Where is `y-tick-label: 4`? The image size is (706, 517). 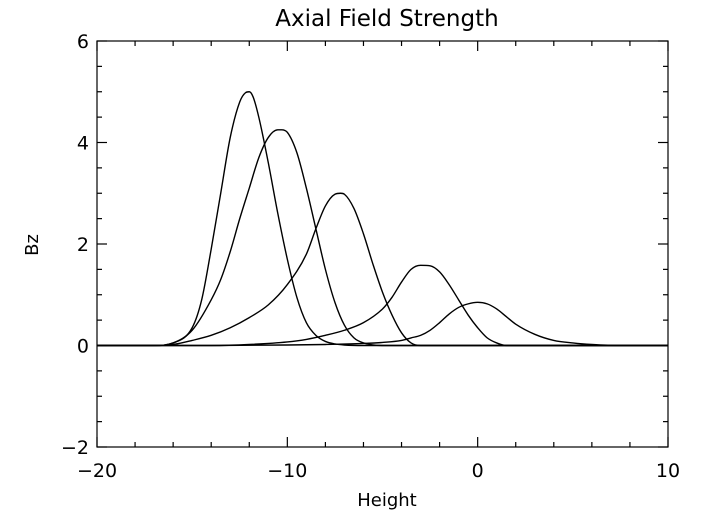 y-tick-label: 4 is located at coordinates (83, 144).